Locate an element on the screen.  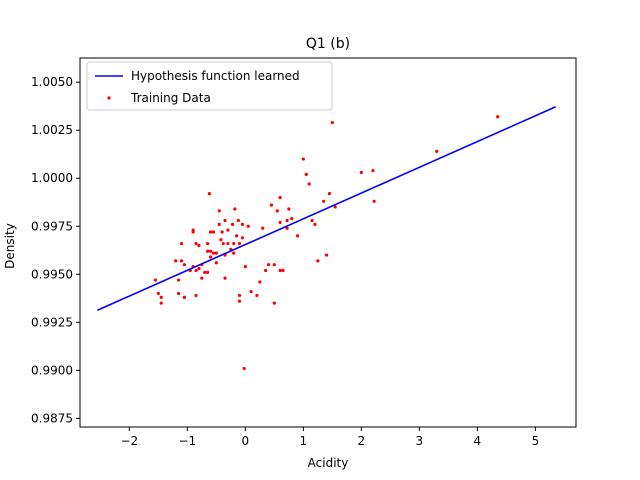
y-tick-label: 0.9875 is located at coordinates (52, 418).